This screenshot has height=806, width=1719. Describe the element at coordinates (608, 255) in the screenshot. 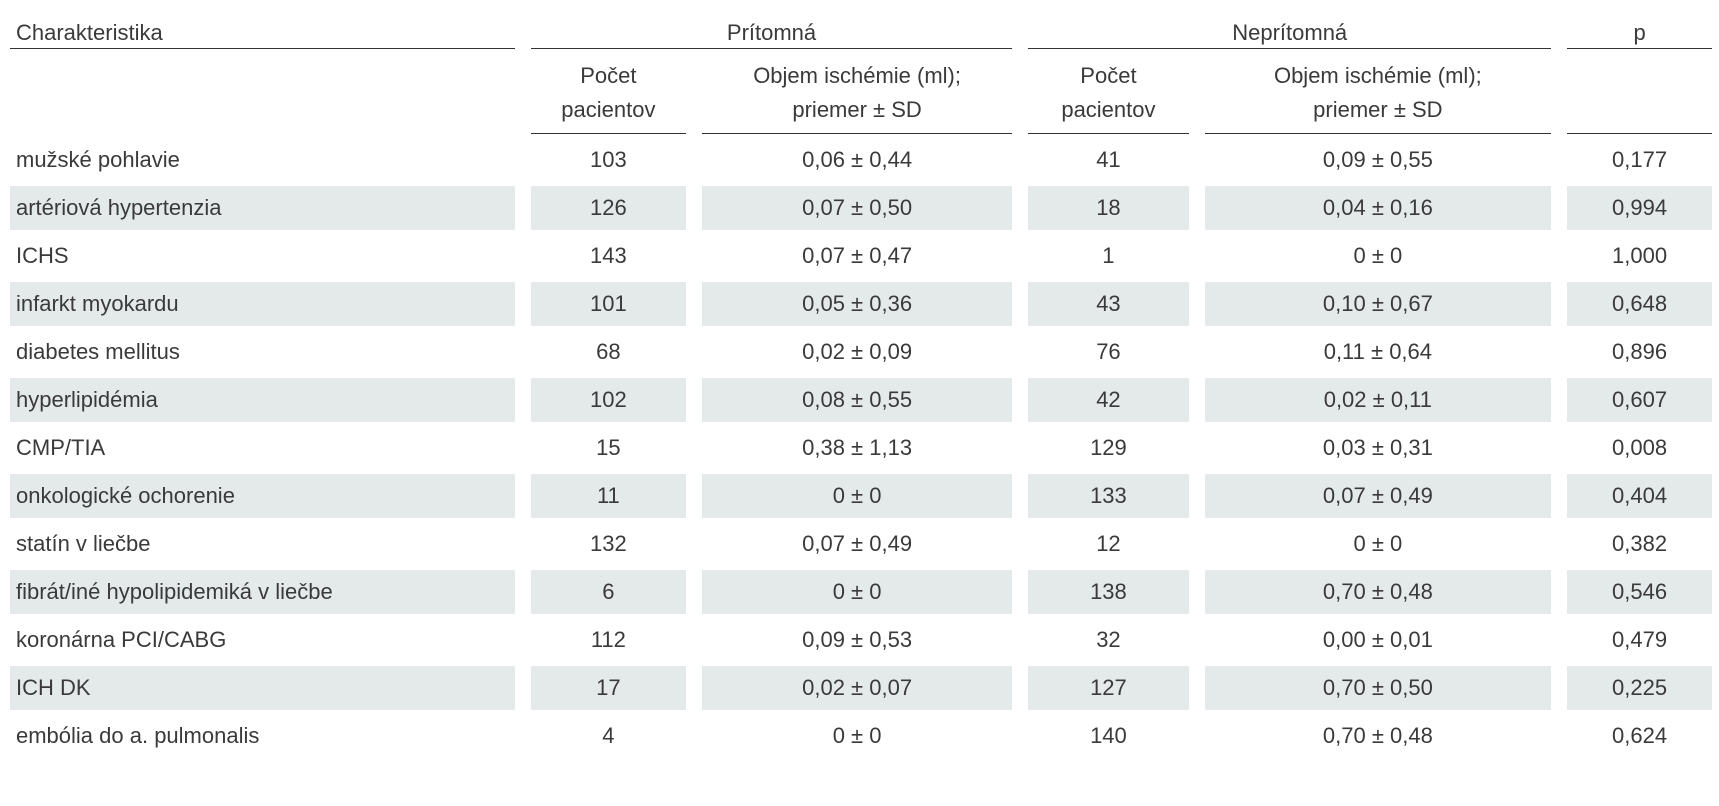

I see `cell: 143` at that location.